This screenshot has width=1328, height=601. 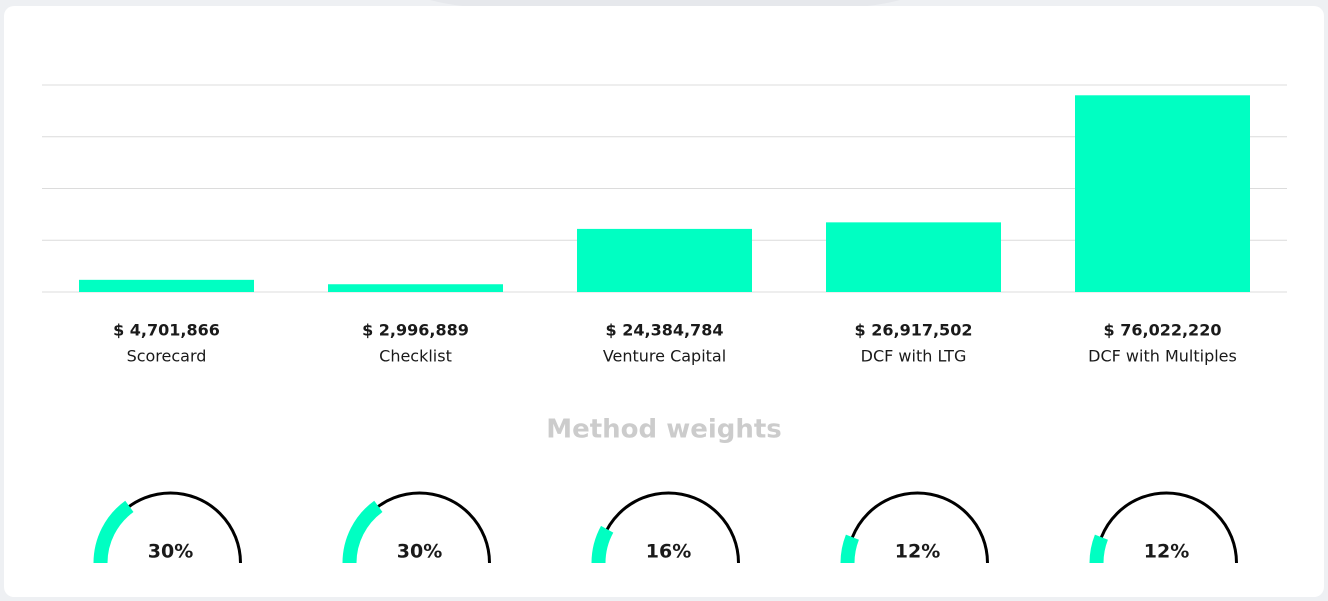 I want to click on value-label: $ 76,022,220, so click(x=1163, y=330).